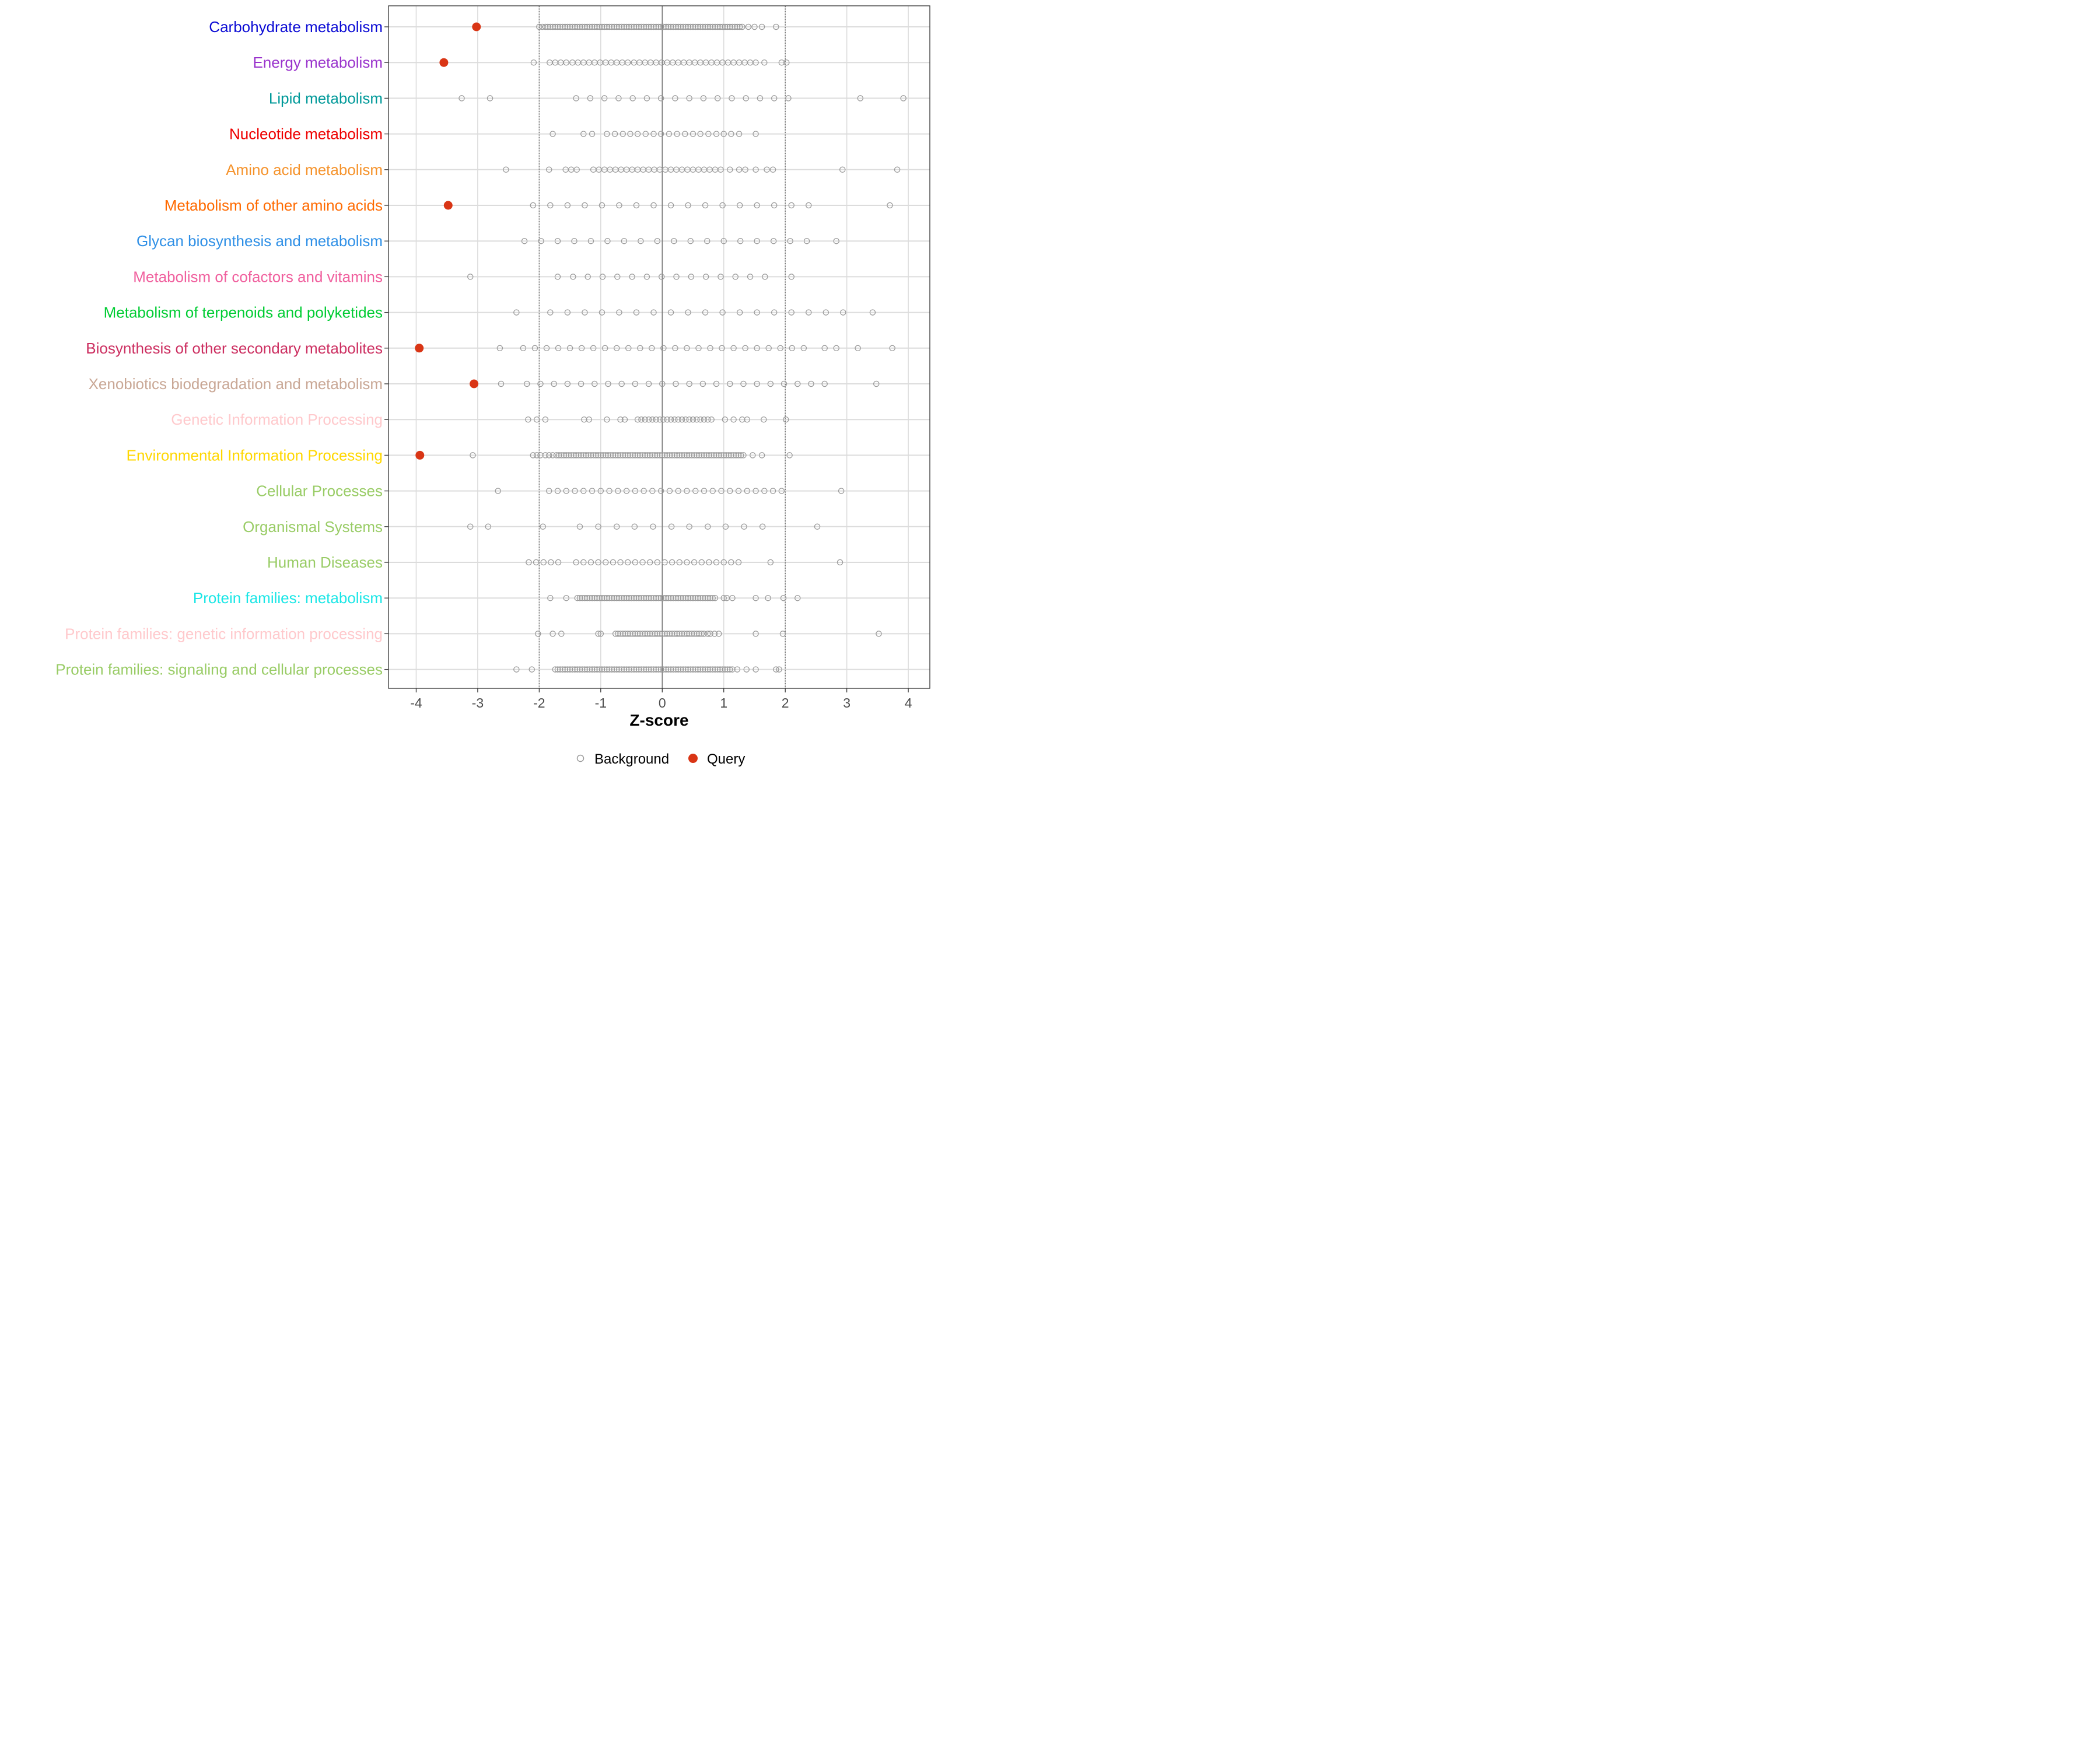 The image size is (2100, 1750). What do you see at coordinates (659, 347) in the screenshot?
I see `plot-panel` at bounding box center [659, 347].